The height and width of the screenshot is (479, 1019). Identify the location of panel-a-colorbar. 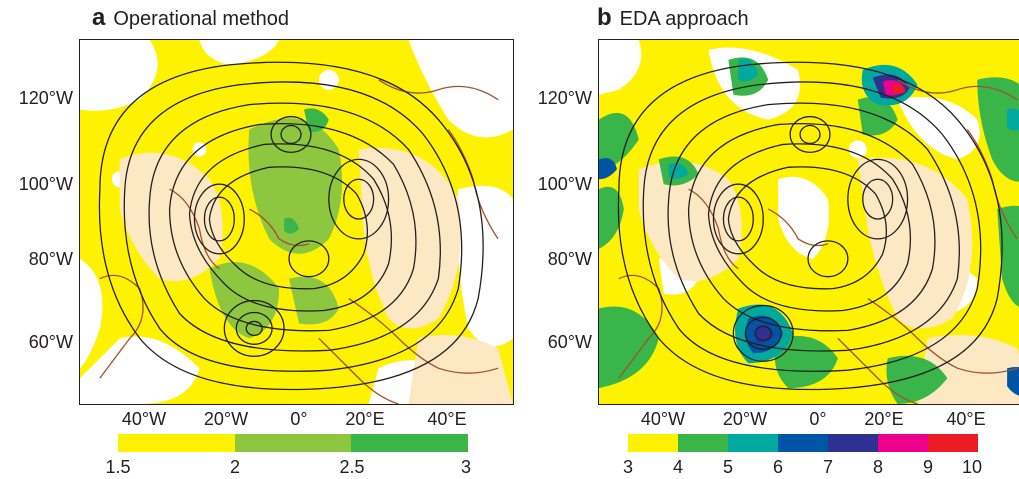
(293, 443).